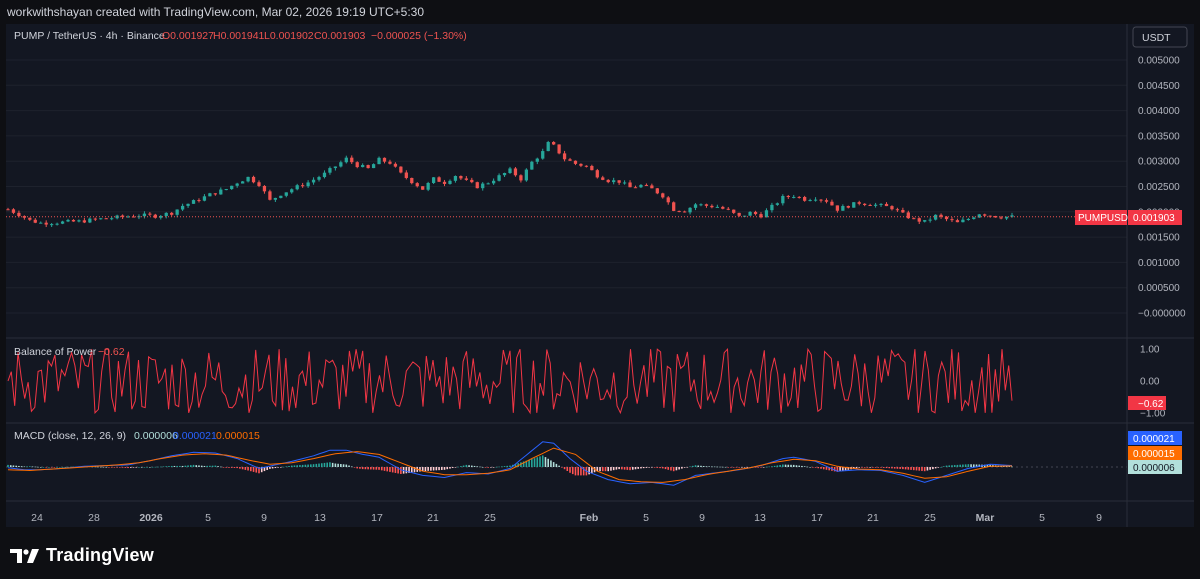  Describe the element at coordinates (1154, 439) in the screenshot. I see `macd-tag-value: 0.000021` at that location.